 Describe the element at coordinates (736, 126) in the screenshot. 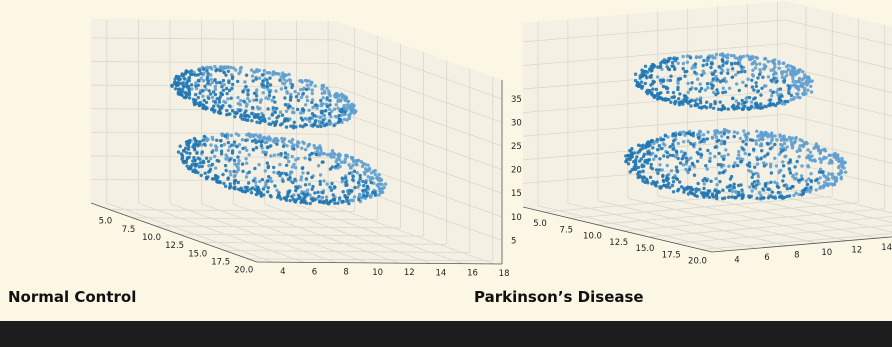

I see `scatter-series` at that location.